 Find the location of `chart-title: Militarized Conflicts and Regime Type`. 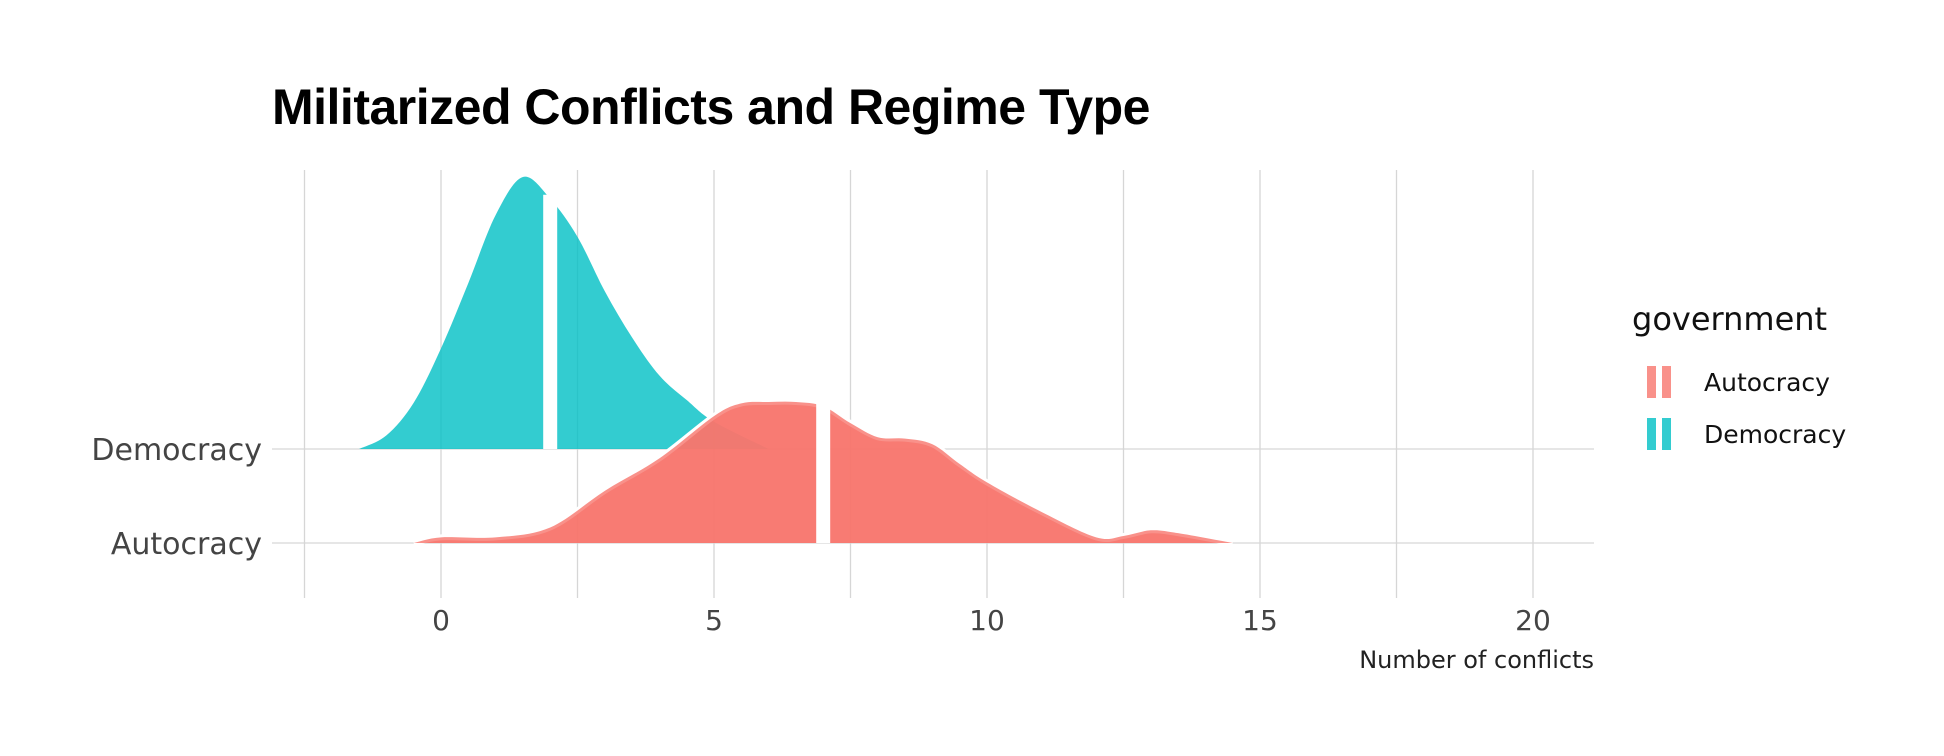

chart-title: Militarized Conflicts and Regime Type is located at coordinates (711, 107).